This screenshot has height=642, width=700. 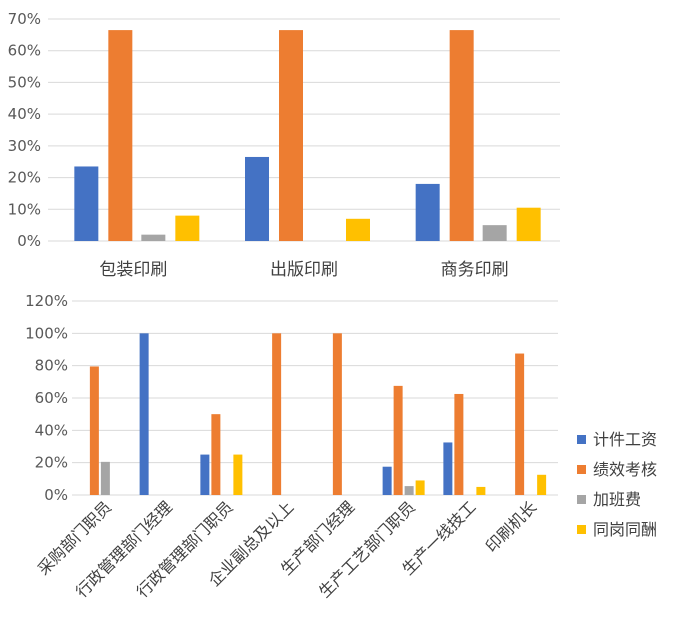 What do you see at coordinates (24, 51) in the screenshot?
I see `chart1-y-tick-label: 60%` at bounding box center [24, 51].